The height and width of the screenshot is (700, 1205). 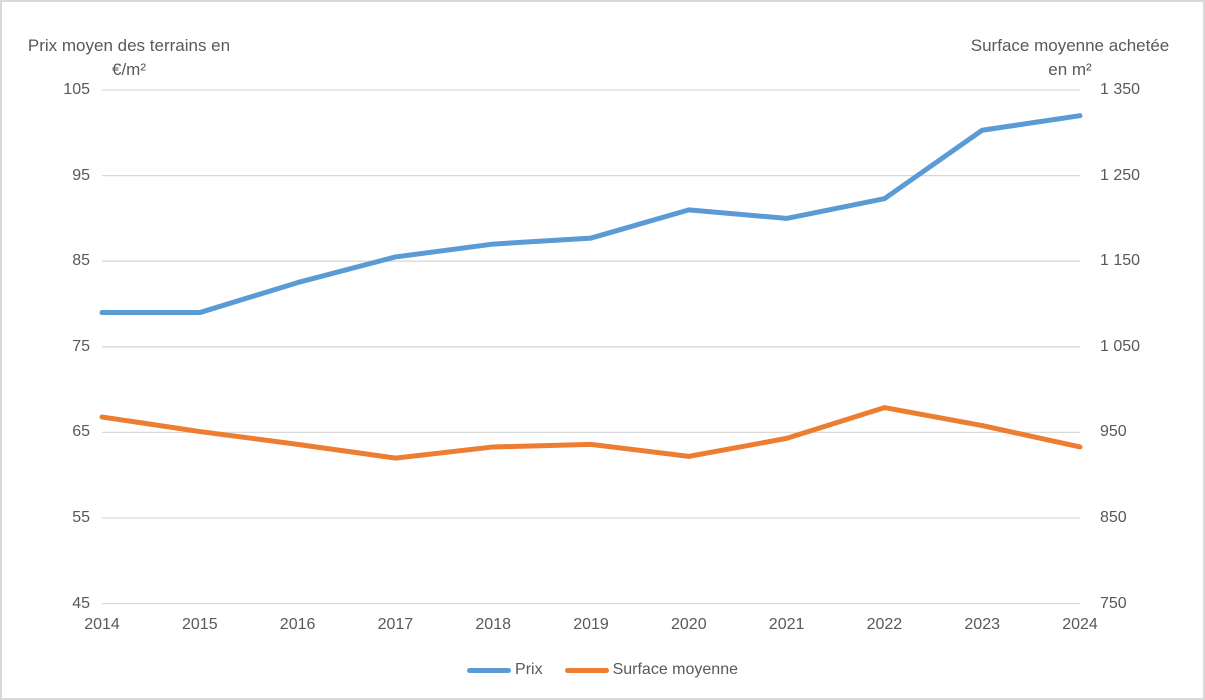 I want to click on legend-label-surface-moyenne: Surface moyenne, so click(x=675, y=669).